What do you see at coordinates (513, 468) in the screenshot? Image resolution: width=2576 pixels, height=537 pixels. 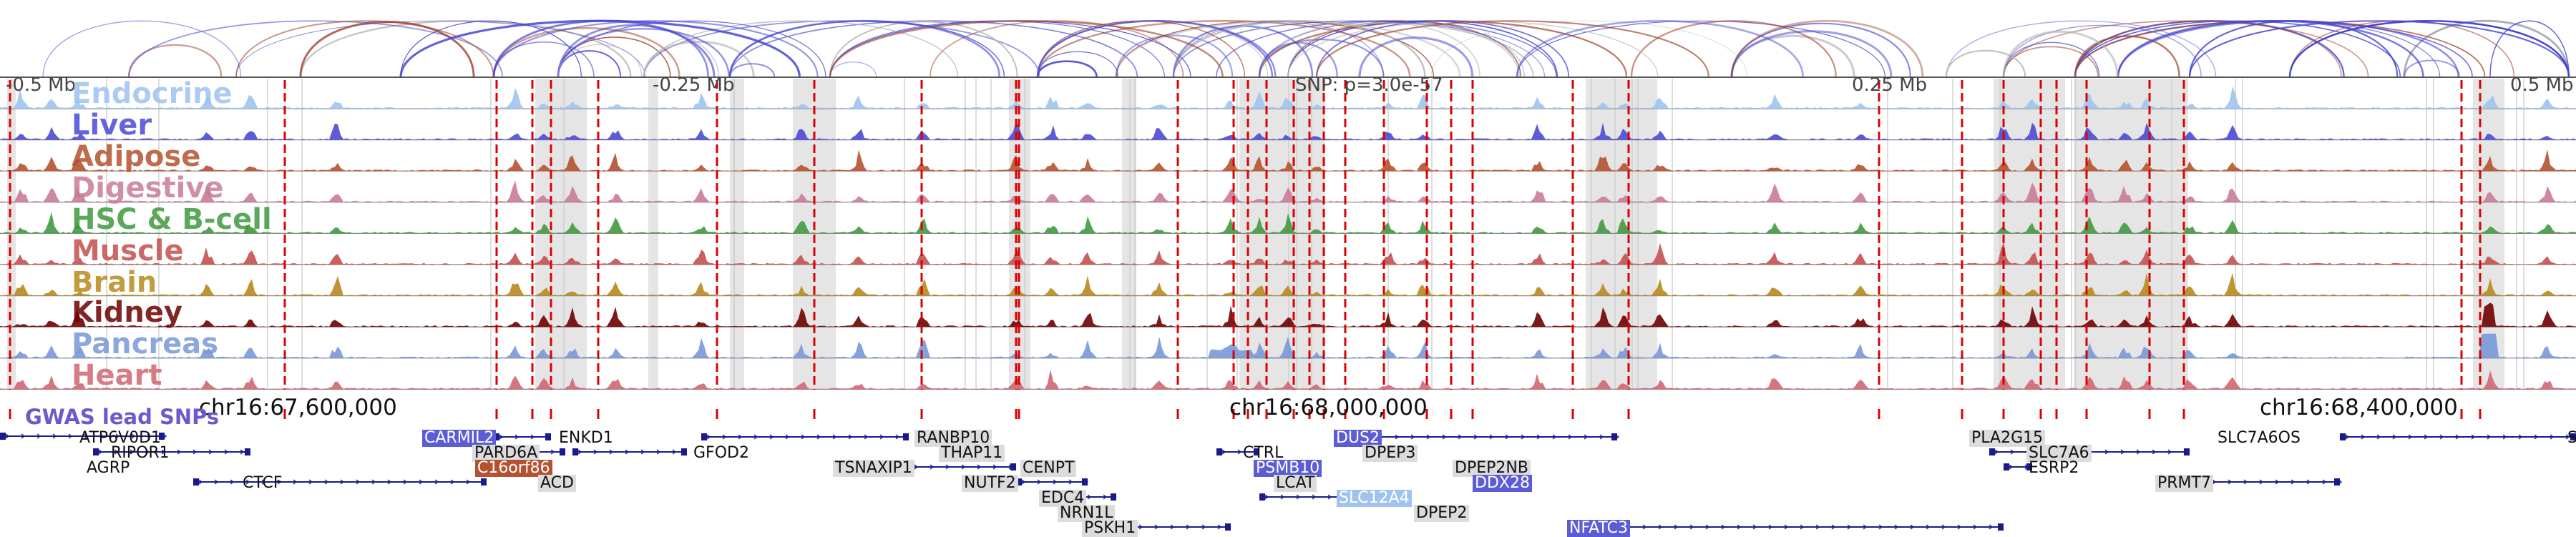 I see `gene-label: C16orf86` at bounding box center [513, 468].